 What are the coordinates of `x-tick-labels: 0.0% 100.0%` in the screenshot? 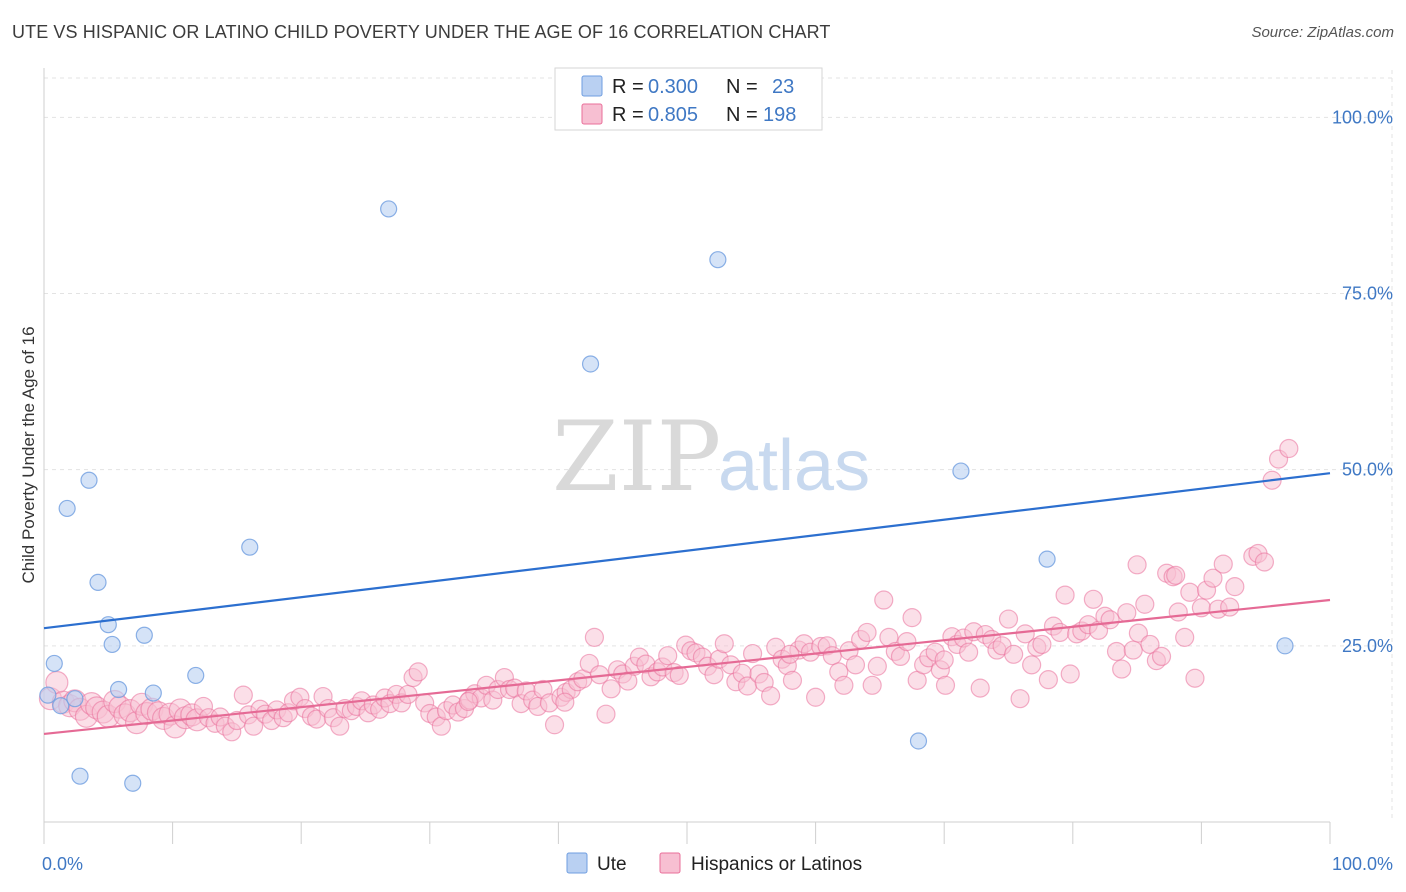 It's located at (717, 864).